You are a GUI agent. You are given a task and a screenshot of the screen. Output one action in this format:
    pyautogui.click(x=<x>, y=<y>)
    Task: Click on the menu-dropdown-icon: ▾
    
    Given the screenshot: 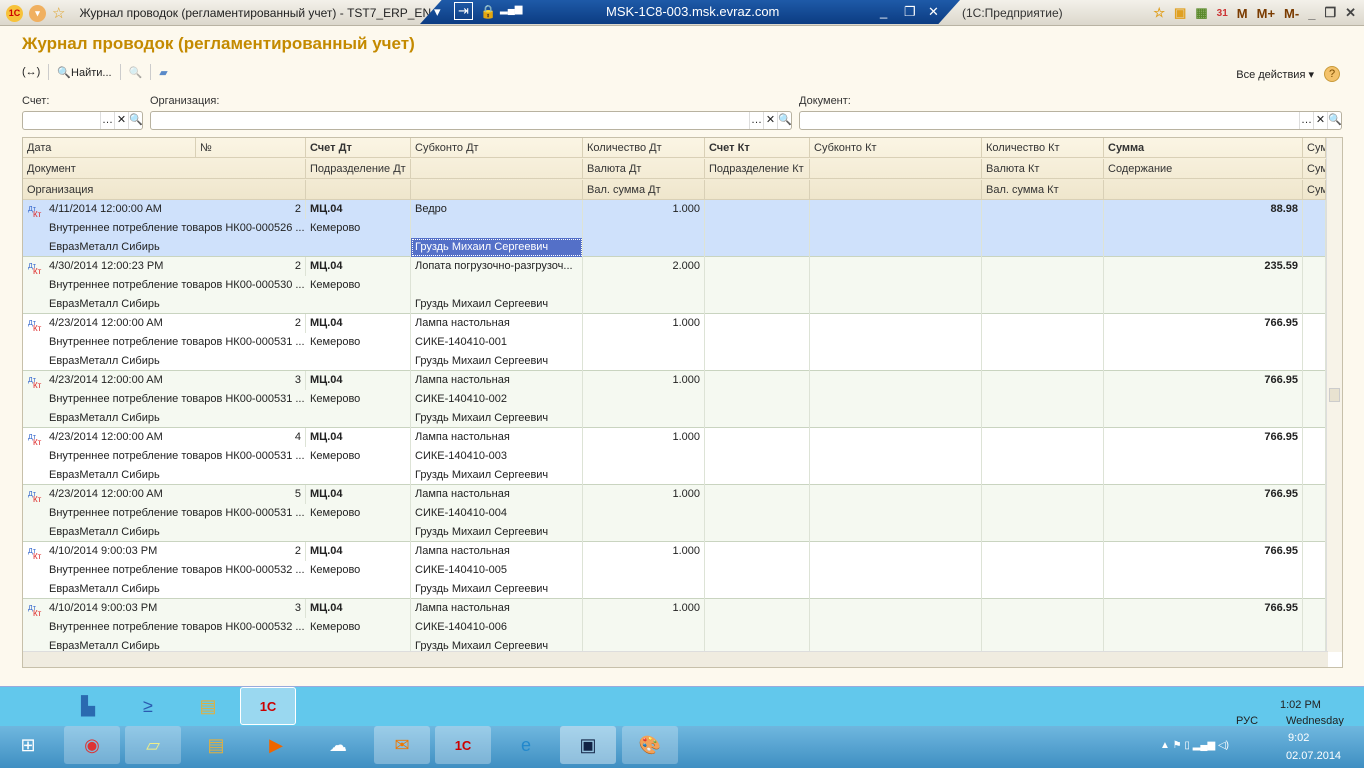 What is the action you would take?
    pyautogui.click(x=37, y=13)
    